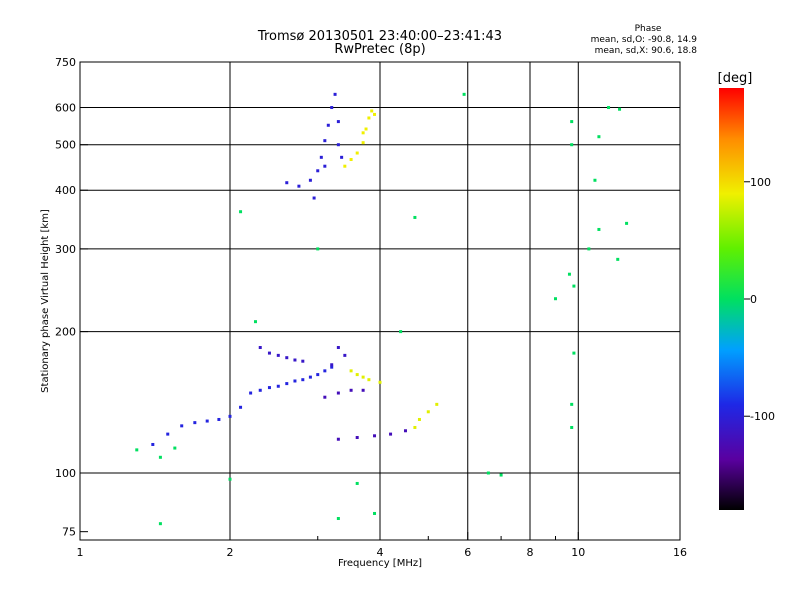  Describe the element at coordinates (45, 301) in the screenshot. I see `y-axis-label: Stationary phase Virtual Height [km]` at that location.